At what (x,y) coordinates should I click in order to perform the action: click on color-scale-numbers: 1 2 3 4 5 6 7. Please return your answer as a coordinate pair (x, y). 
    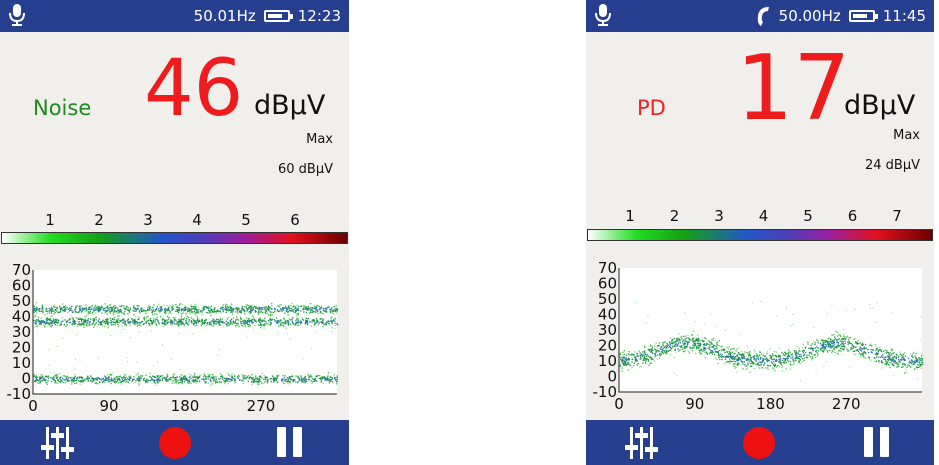
    Looking at the image, I should click on (760, 216).